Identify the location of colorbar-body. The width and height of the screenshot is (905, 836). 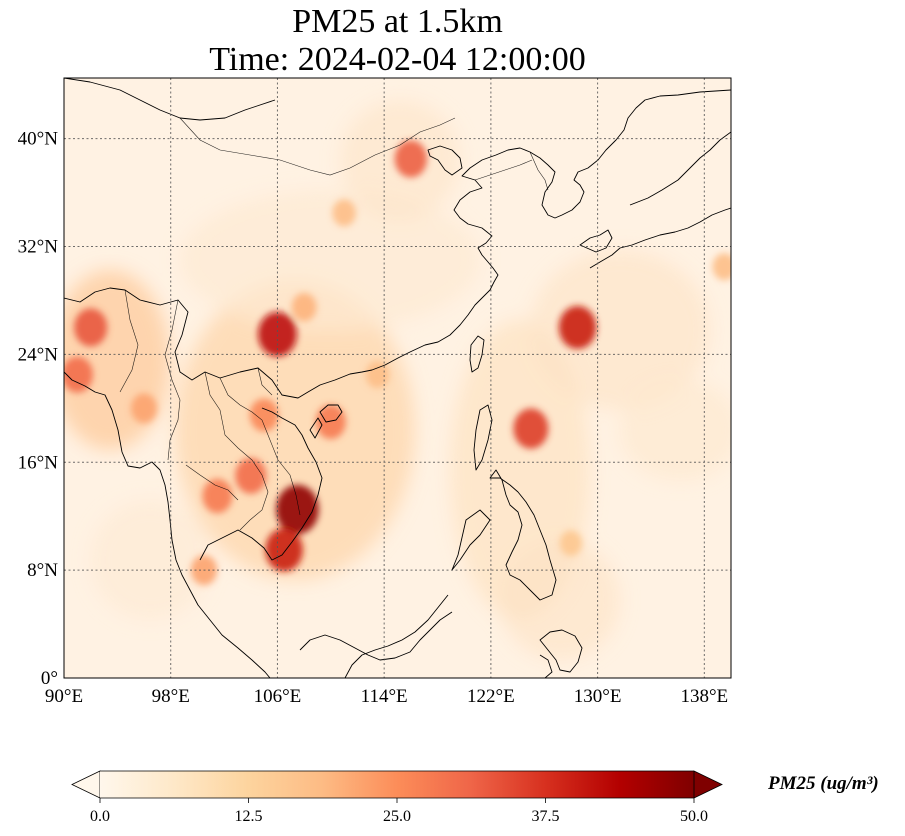
(397, 784).